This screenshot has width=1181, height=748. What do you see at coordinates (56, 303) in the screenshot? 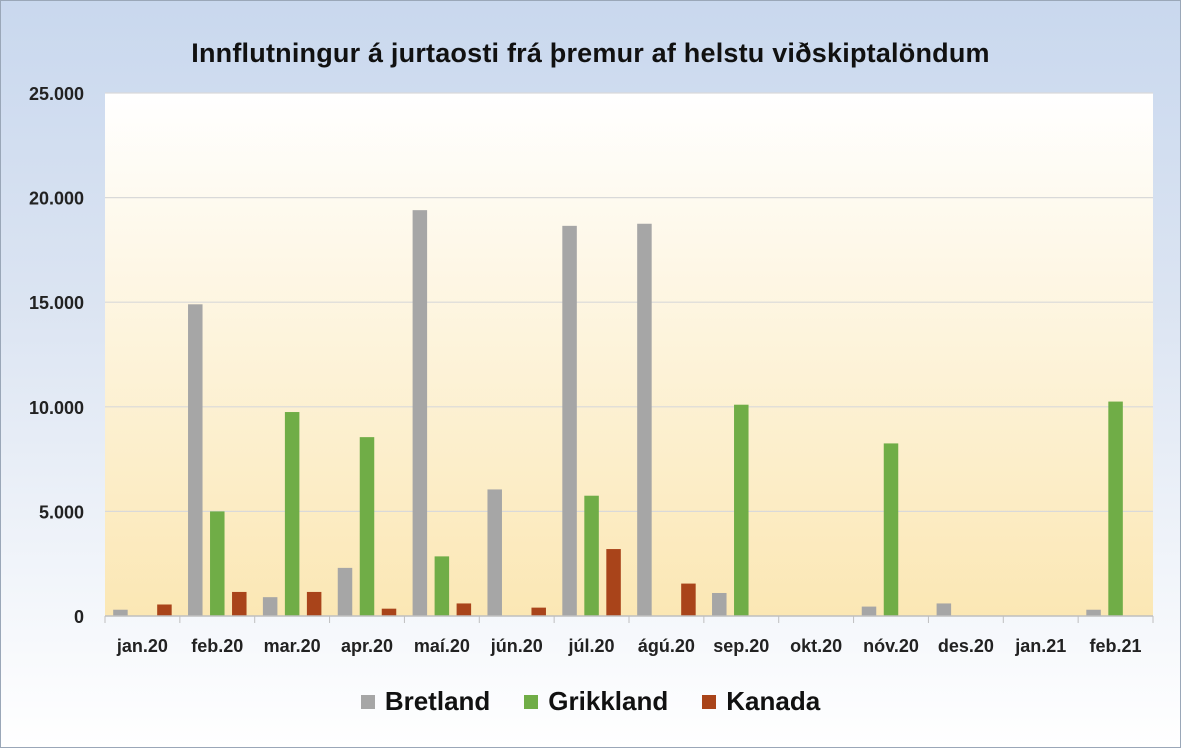
I see `y-tick-label: 15.000` at bounding box center [56, 303].